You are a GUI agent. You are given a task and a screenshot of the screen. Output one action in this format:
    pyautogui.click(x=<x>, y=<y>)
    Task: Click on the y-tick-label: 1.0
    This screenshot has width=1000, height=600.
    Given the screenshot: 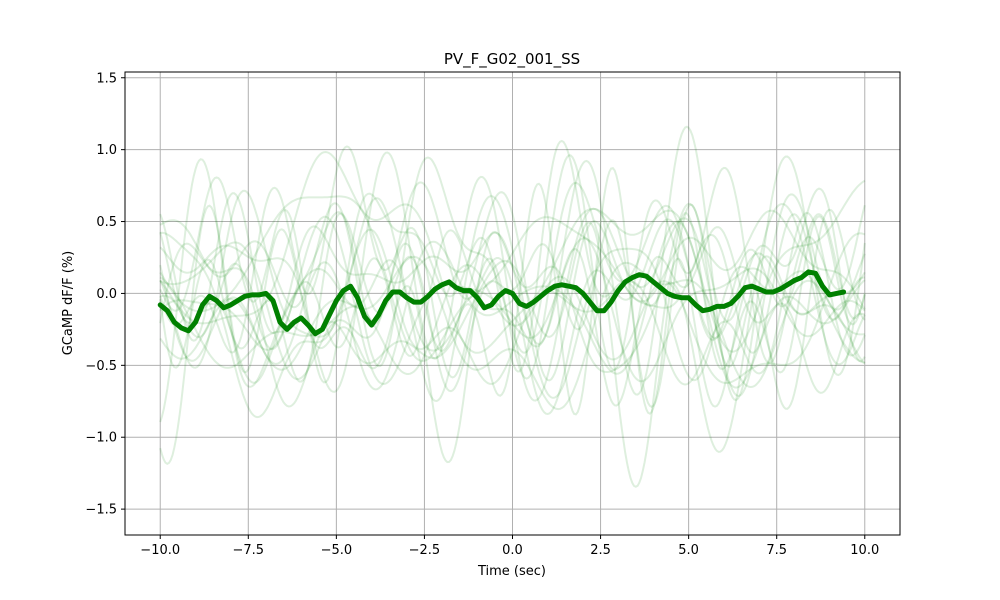 What is the action you would take?
    pyautogui.click(x=106, y=150)
    